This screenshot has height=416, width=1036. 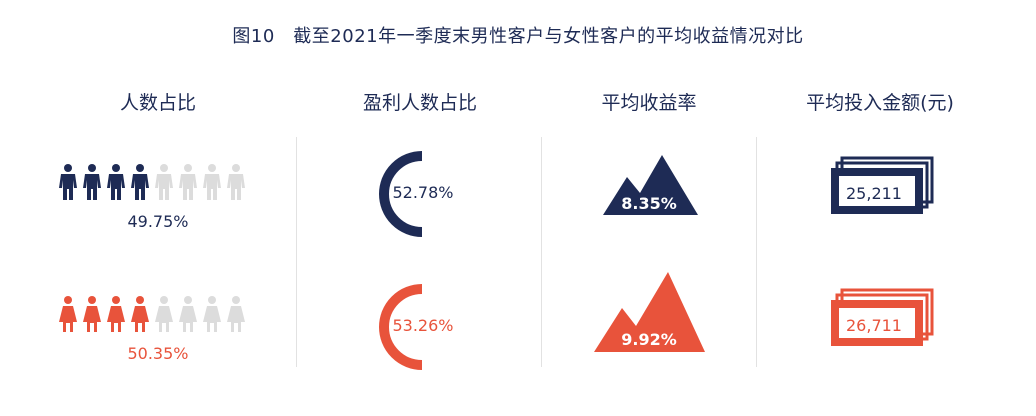 I want to click on male-profit-share-label: 52.78%, so click(x=423, y=192).